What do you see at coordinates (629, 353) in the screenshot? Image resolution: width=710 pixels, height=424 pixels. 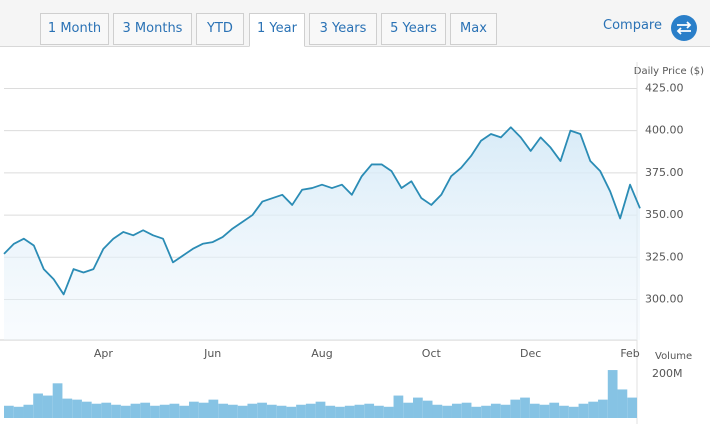 I see `x-tick-label: Feb` at bounding box center [629, 353].